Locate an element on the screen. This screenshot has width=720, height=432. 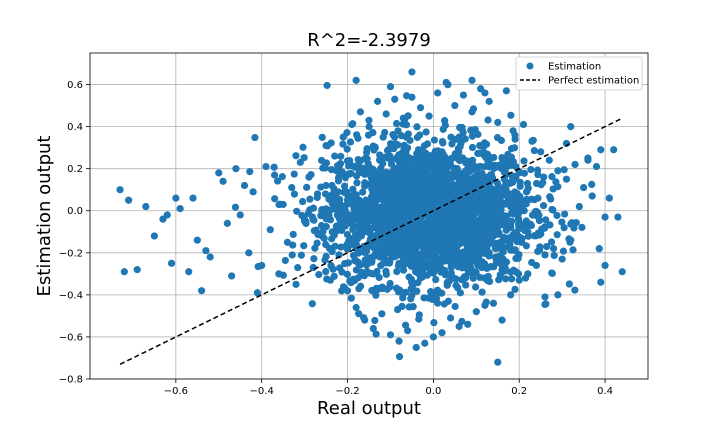
x-tick-label: −0.4 is located at coordinates (262, 391).